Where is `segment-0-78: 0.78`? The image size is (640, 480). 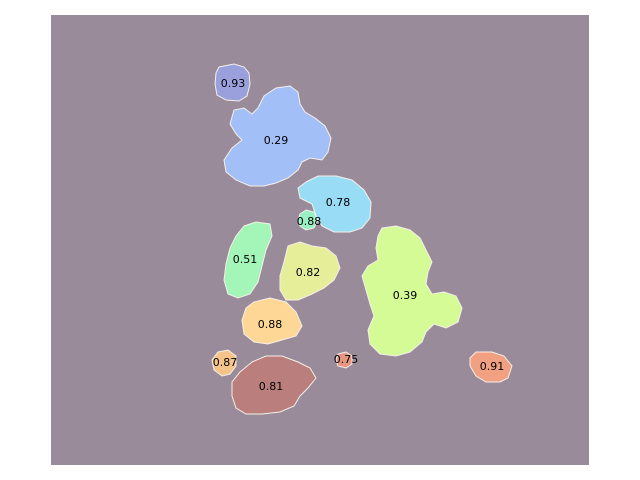
segment-0-78: 0.78 is located at coordinates (334, 204).